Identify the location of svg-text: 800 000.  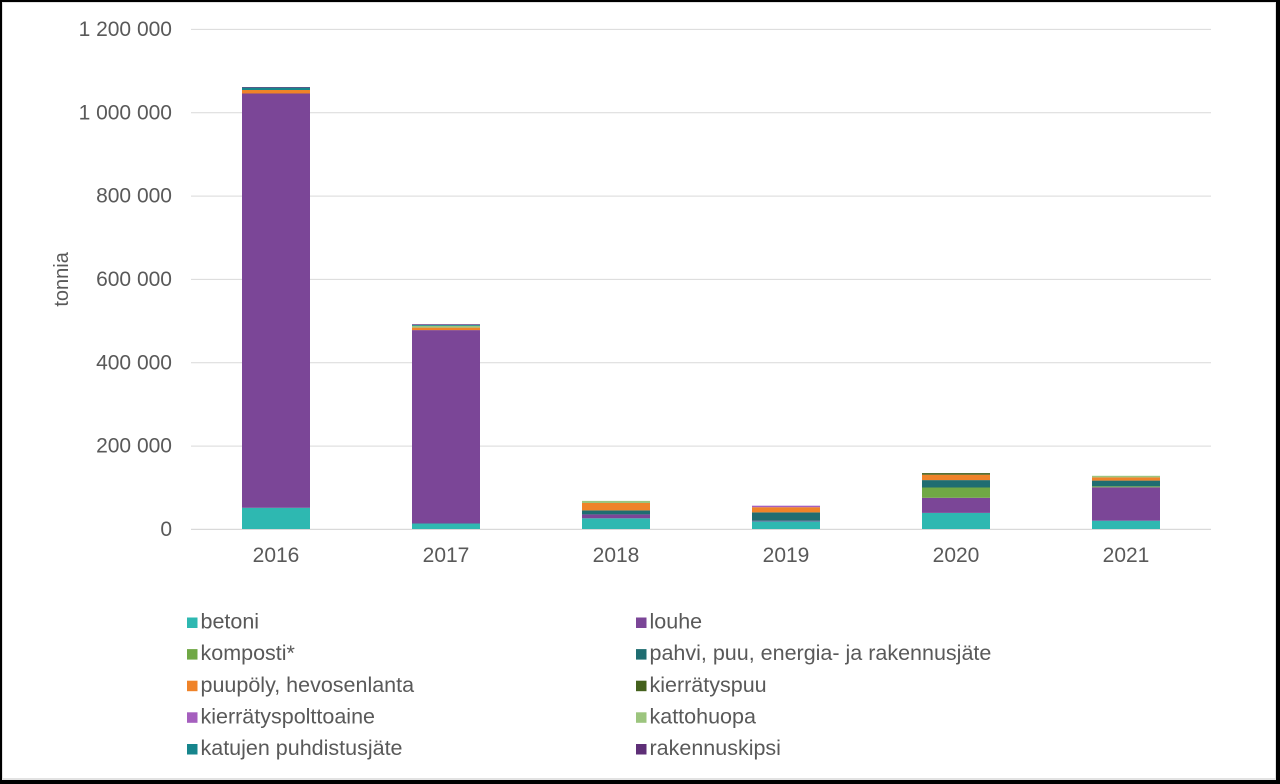
(134, 196).